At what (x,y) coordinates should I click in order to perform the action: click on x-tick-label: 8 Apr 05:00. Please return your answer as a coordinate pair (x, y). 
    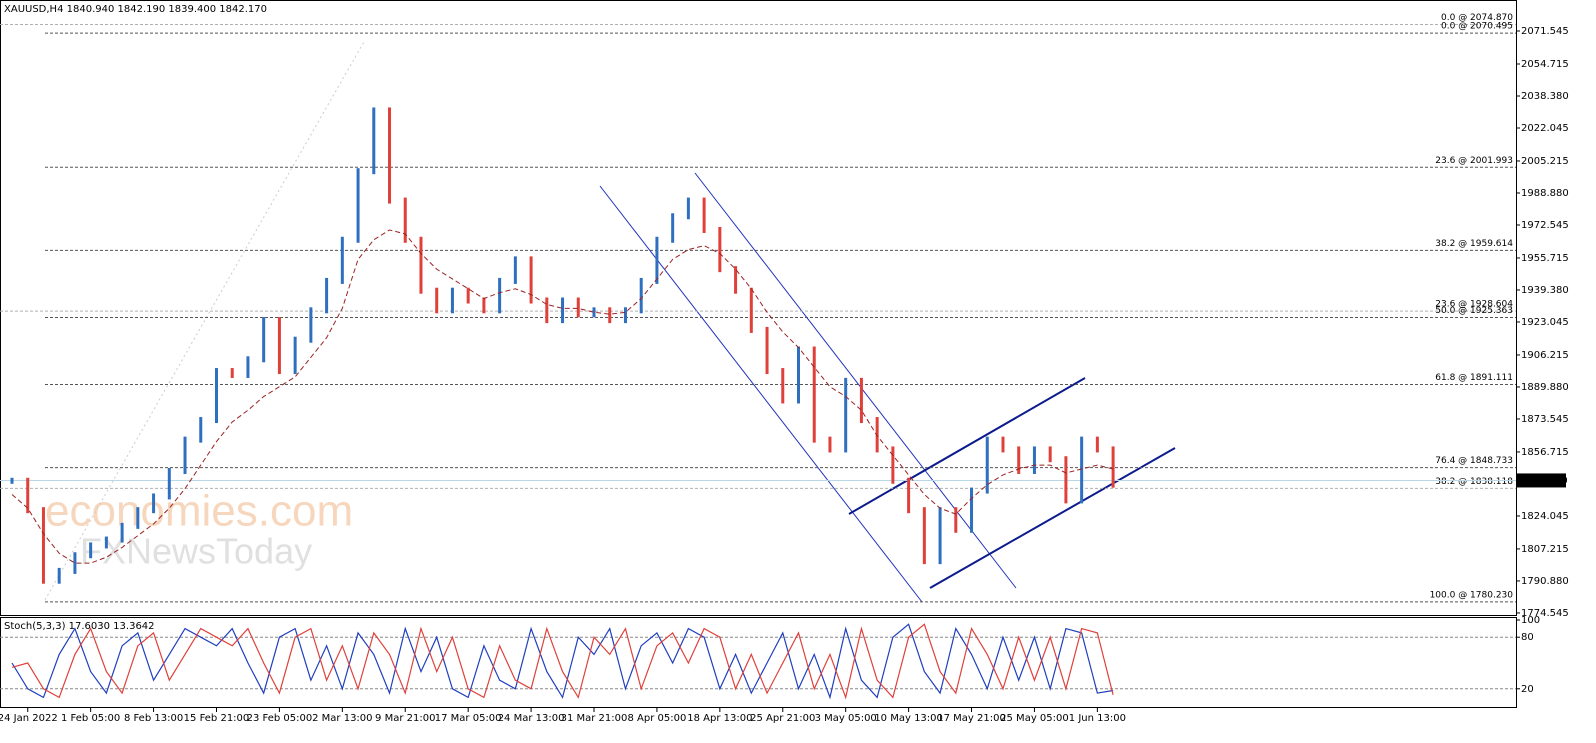
    Looking at the image, I should click on (657, 718).